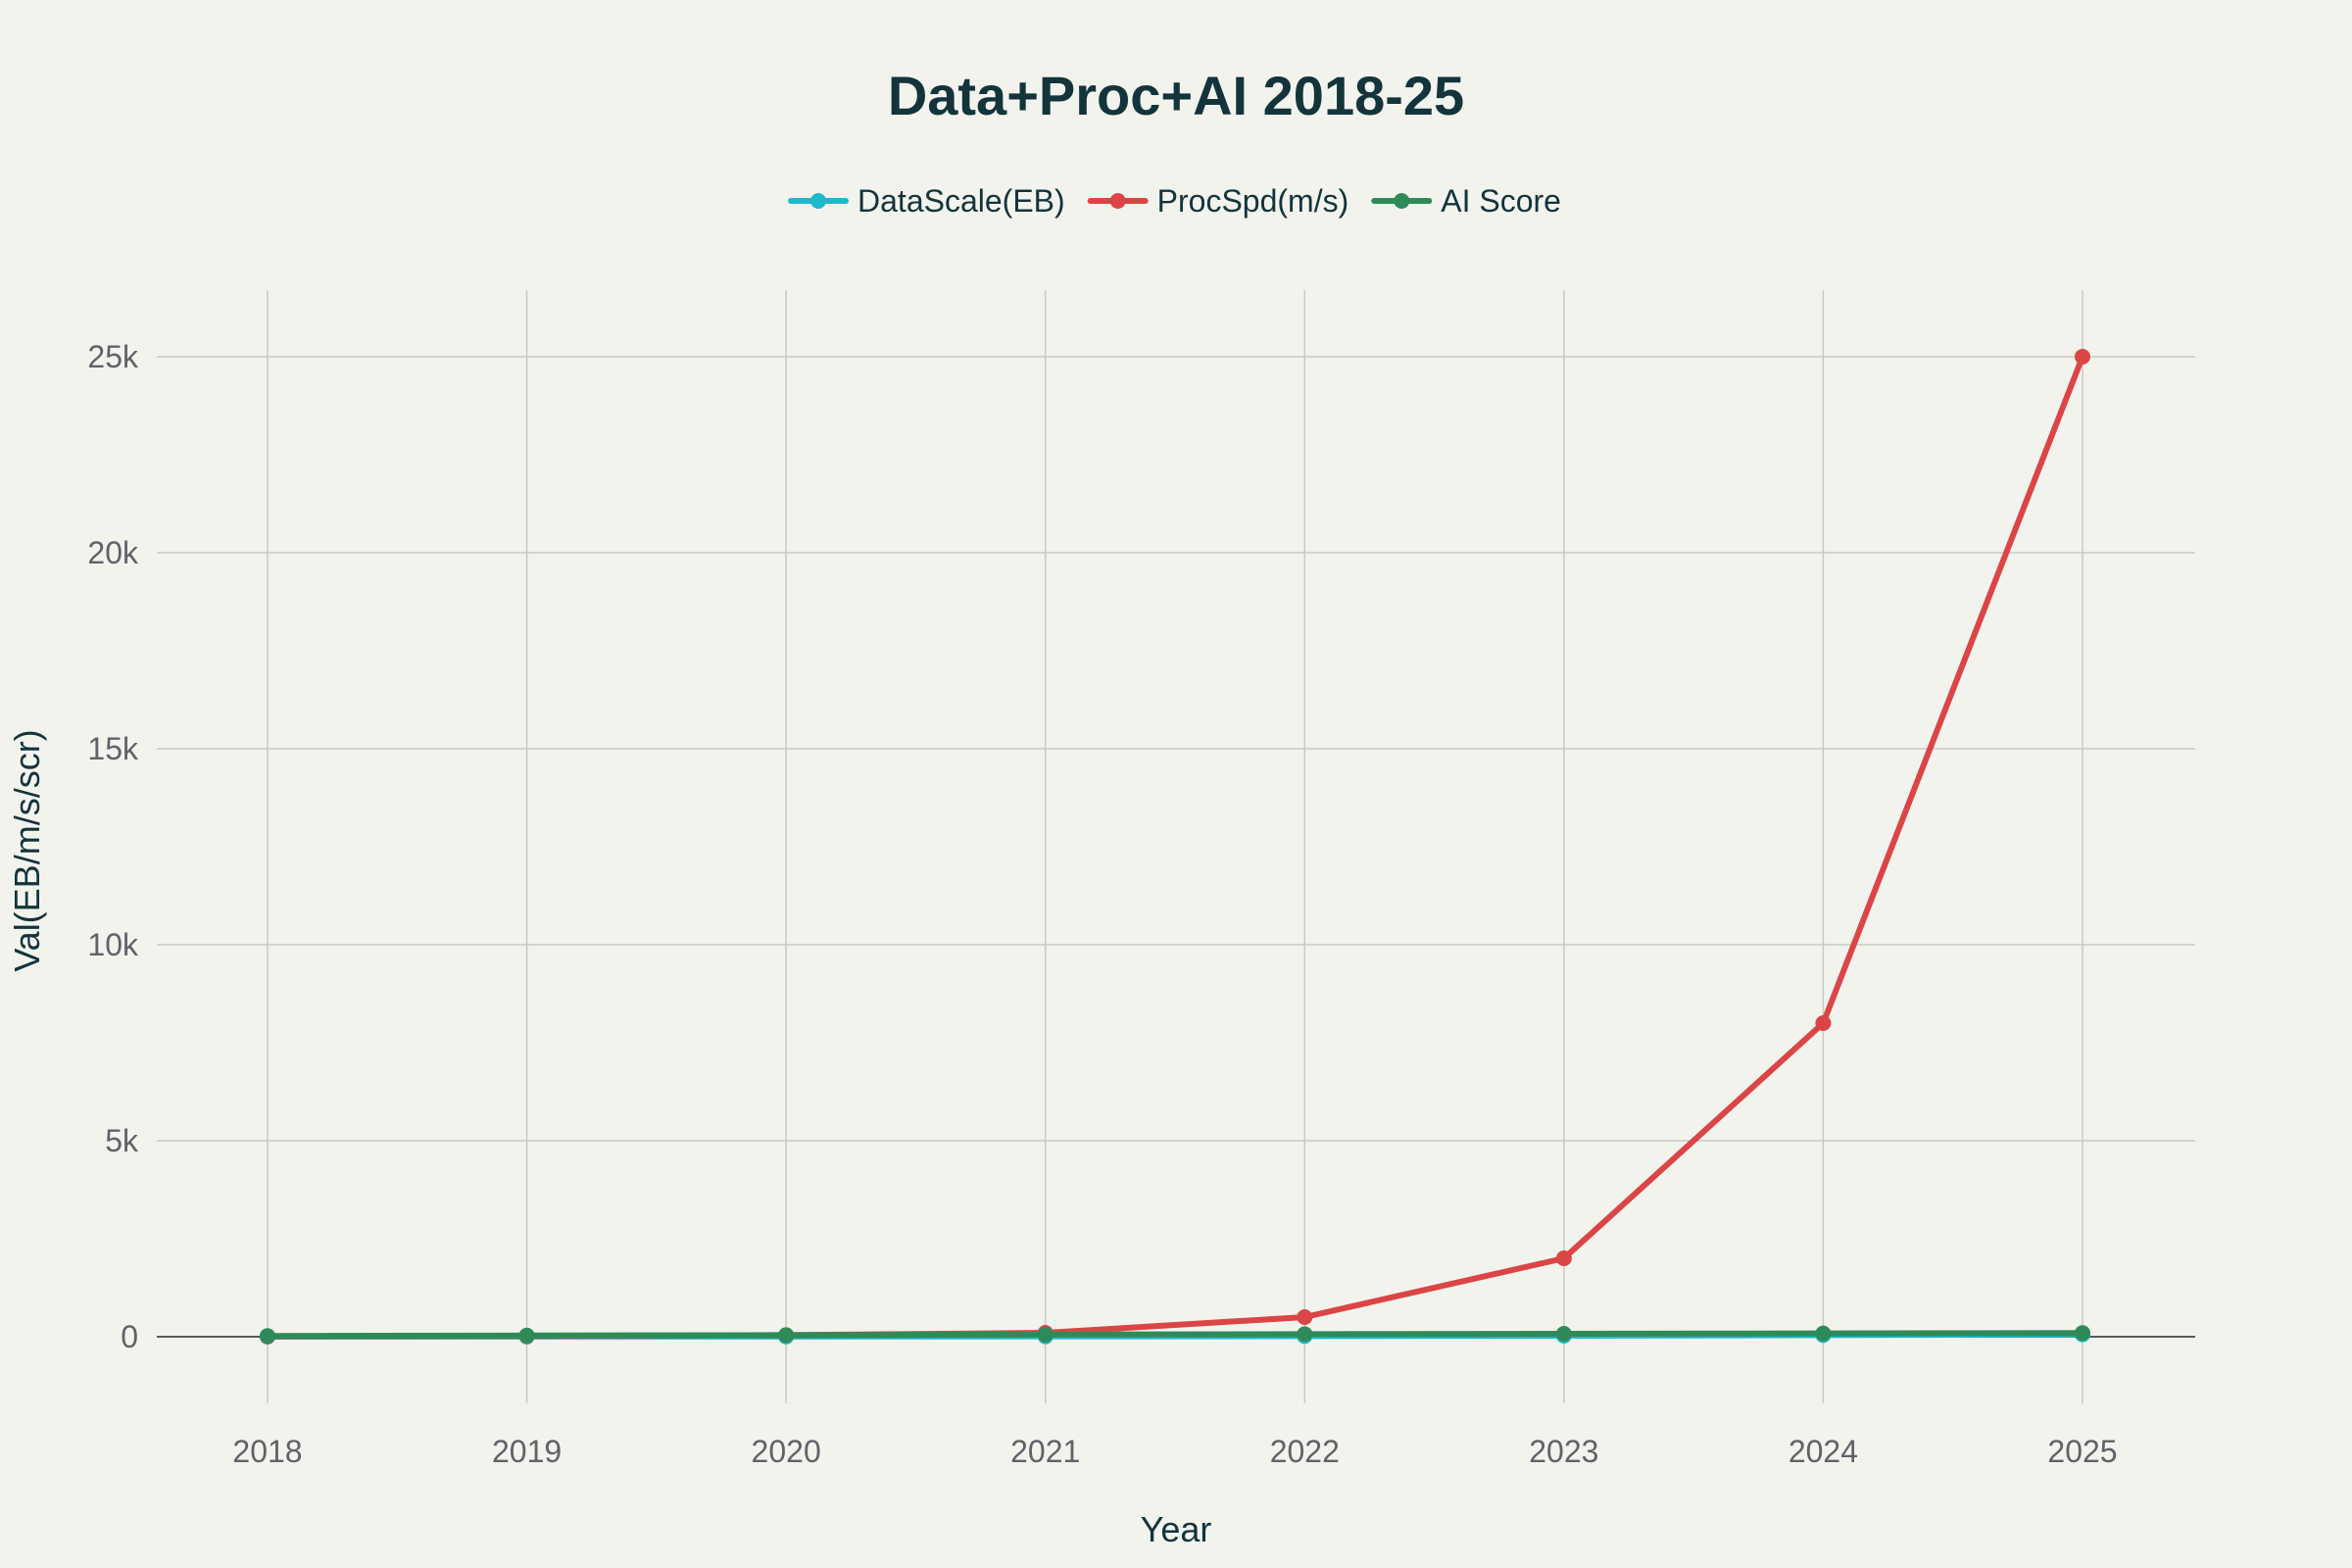 Image resolution: width=2352 pixels, height=1568 pixels. I want to click on y-tick-label: 0, so click(129, 1336).